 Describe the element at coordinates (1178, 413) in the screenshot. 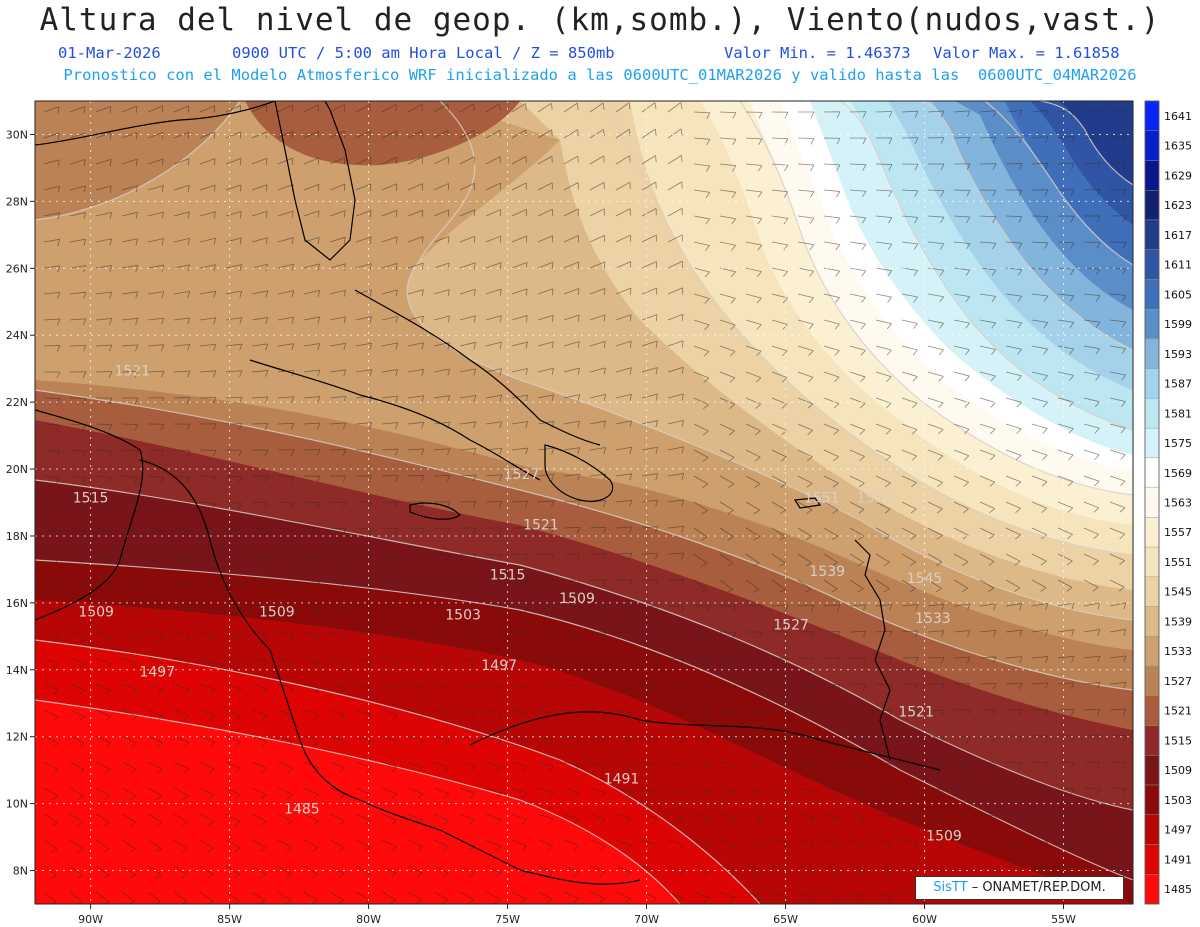

I see `colorbar-label: 1581` at that location.